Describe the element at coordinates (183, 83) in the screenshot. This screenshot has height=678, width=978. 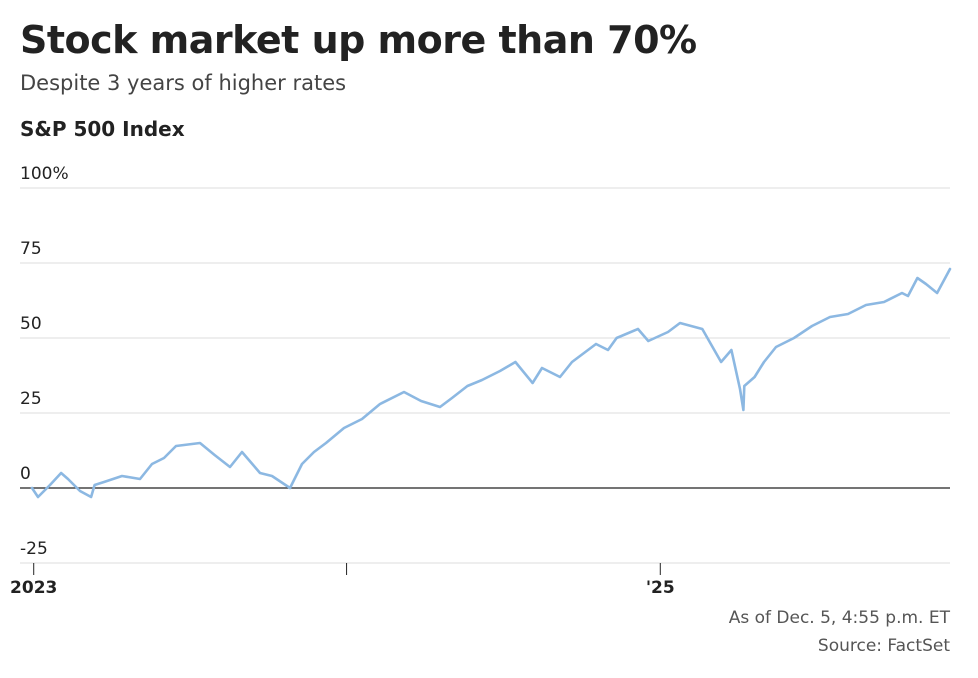
I see `chart-subtitle: Despite 3 years of higher rates` at that location.